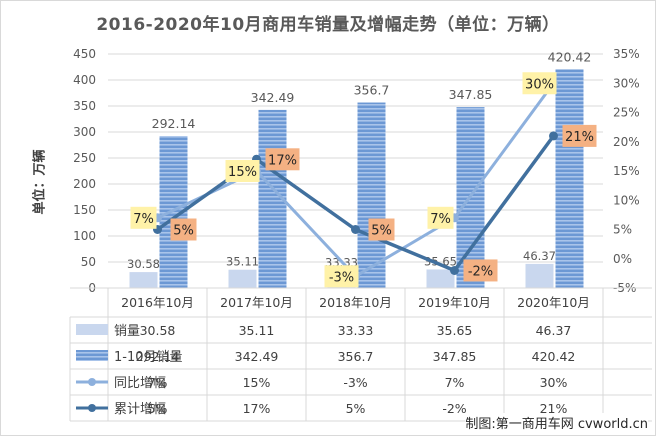 Image resolution: width=656 pixels, height=436 pixels. I want to click on table-cell: 17%, so click(257, 408).